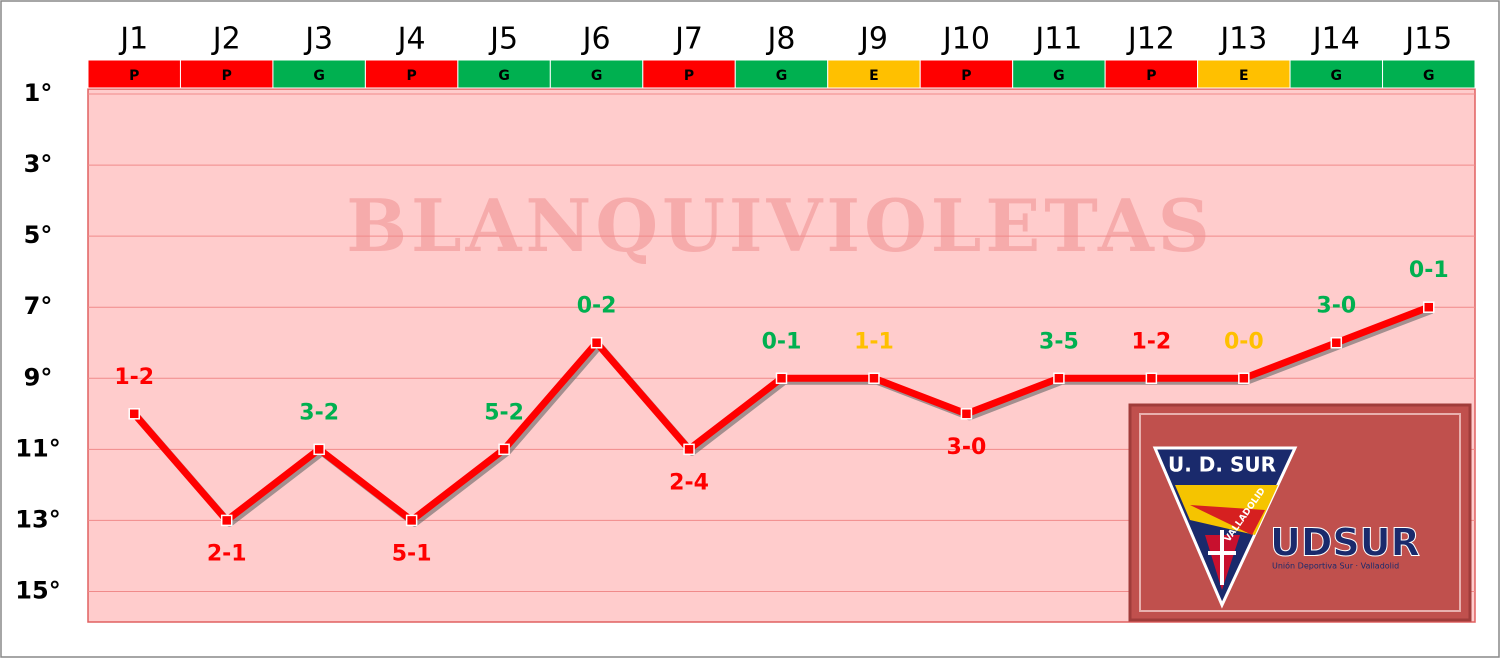  Describe the element at coordinates (37, 590) in the screenshot. I see `y-tick-label: 15°` at that location.